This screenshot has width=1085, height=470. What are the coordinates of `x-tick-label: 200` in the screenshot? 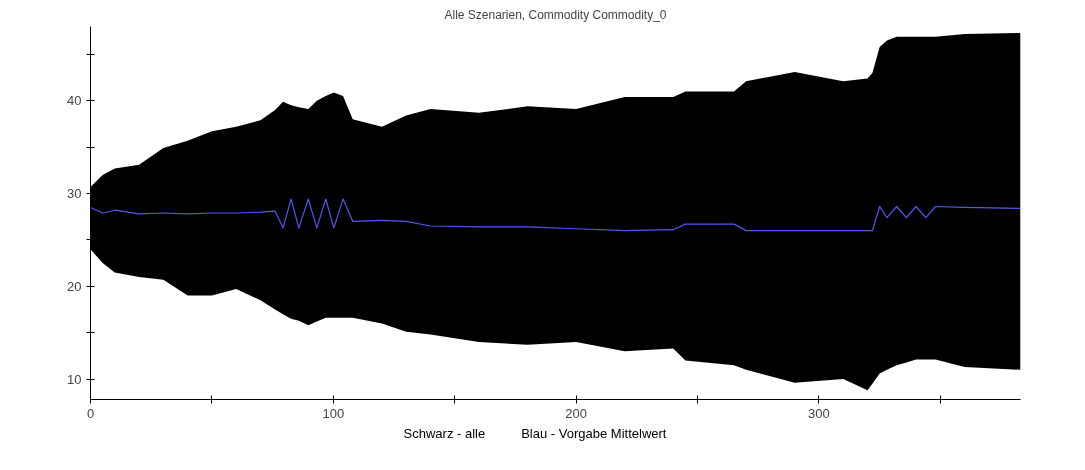 It's located at (576, 413).